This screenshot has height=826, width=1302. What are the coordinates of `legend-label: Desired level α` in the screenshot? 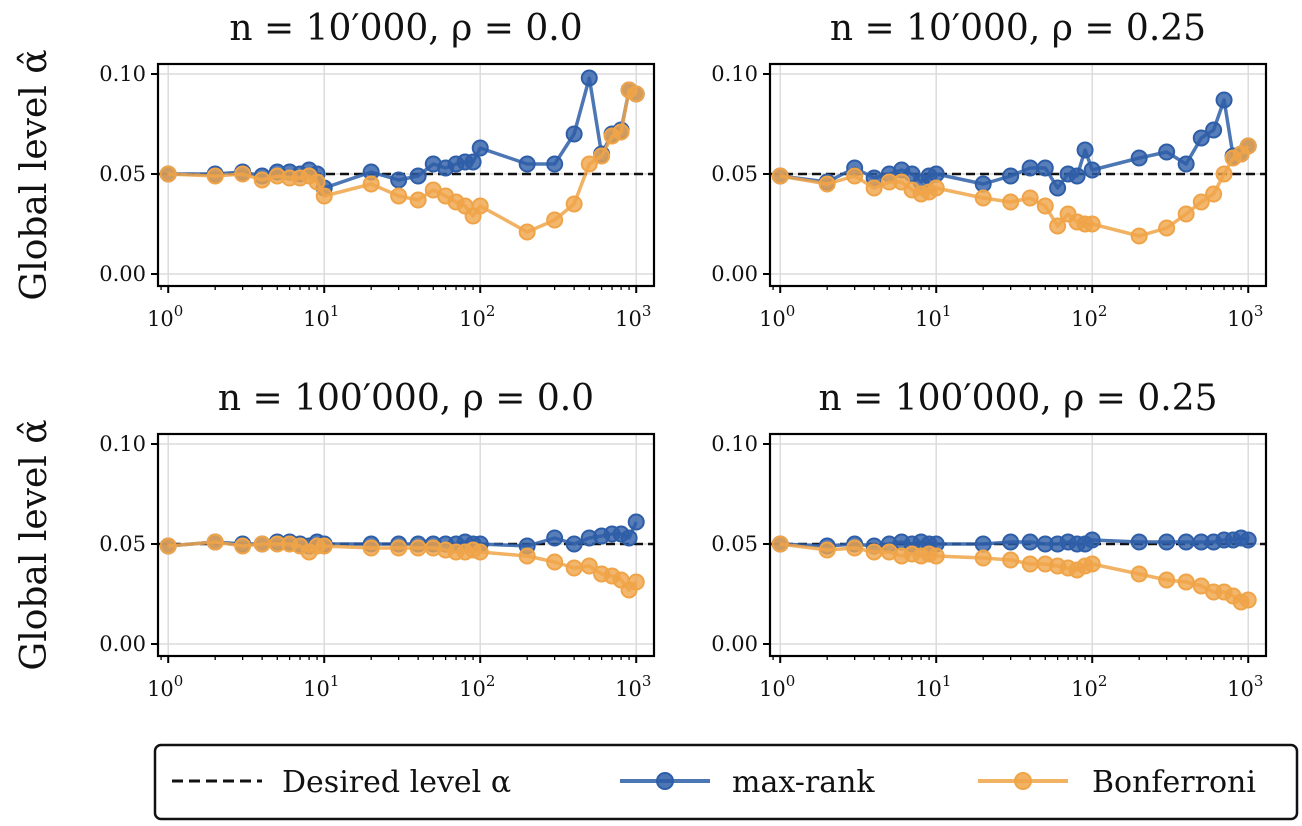 It's located at (396, 782).